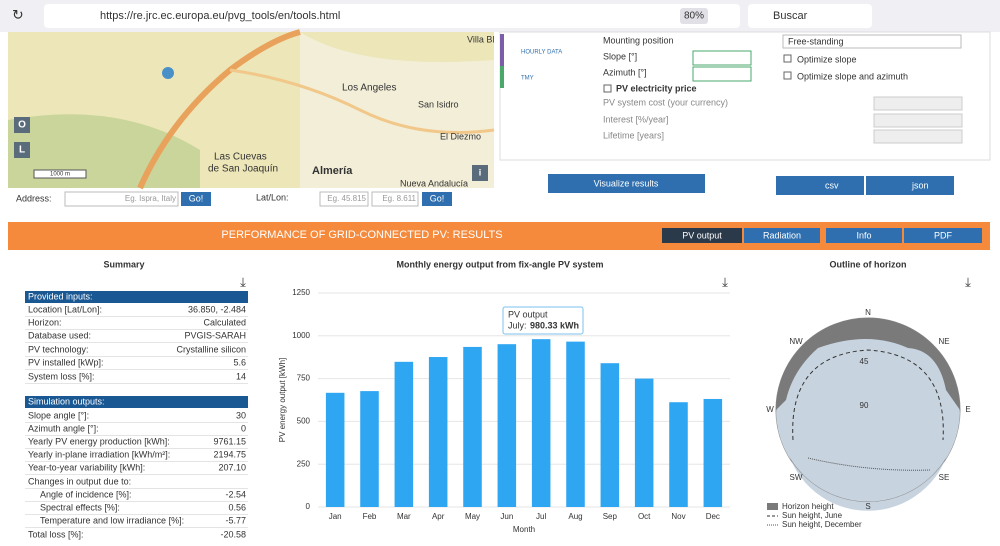  Describe the element at coordinates (524, 529) in the screenshot. I see `x-axis-label: Month` at that location.